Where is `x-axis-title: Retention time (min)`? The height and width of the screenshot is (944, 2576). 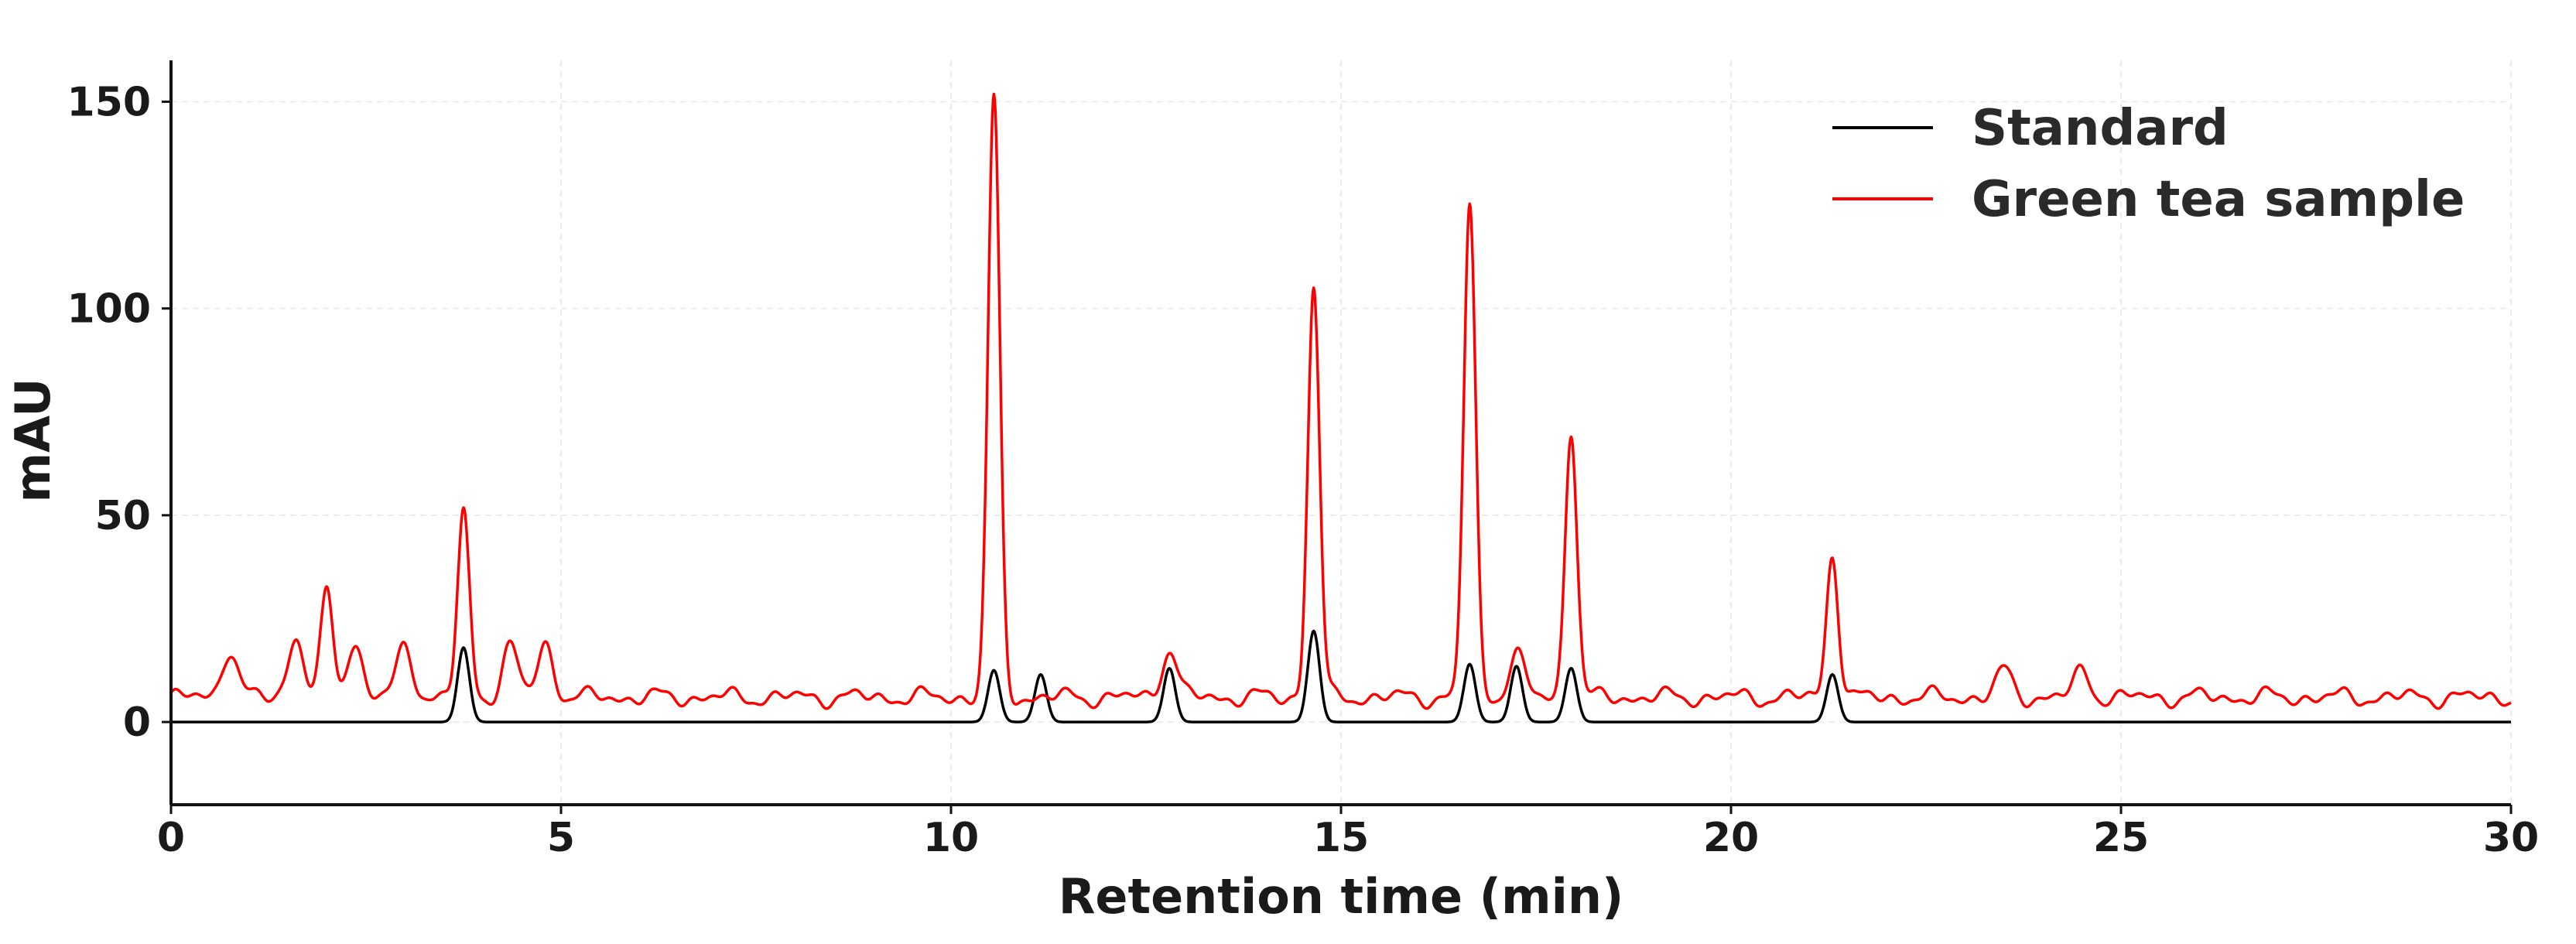
x-axis-title: Retention time (min) is located at coordinates (1342, 897).